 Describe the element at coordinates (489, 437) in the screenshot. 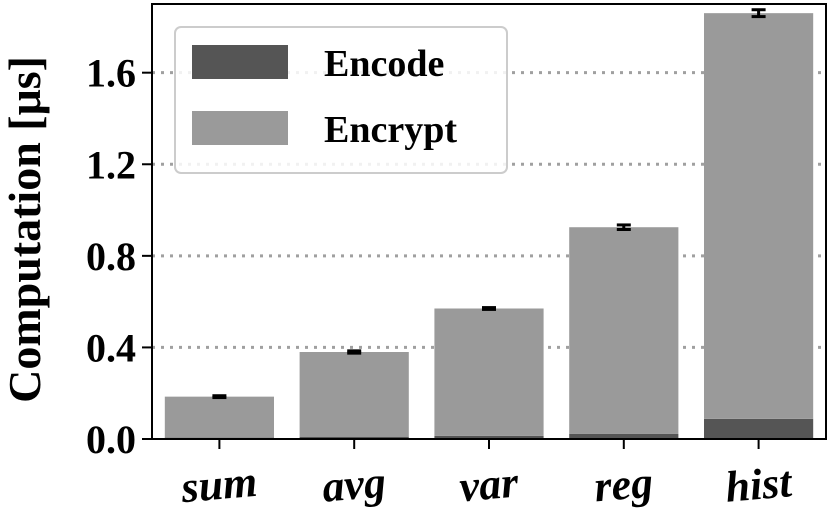

I see `bar-encode-var` at that location.